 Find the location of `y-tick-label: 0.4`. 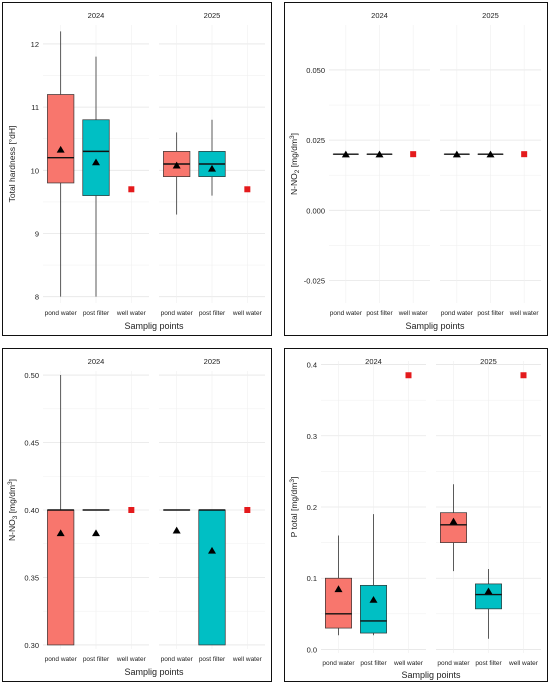

y-tick-label: 0.4 is located at coordinates (312, 365).